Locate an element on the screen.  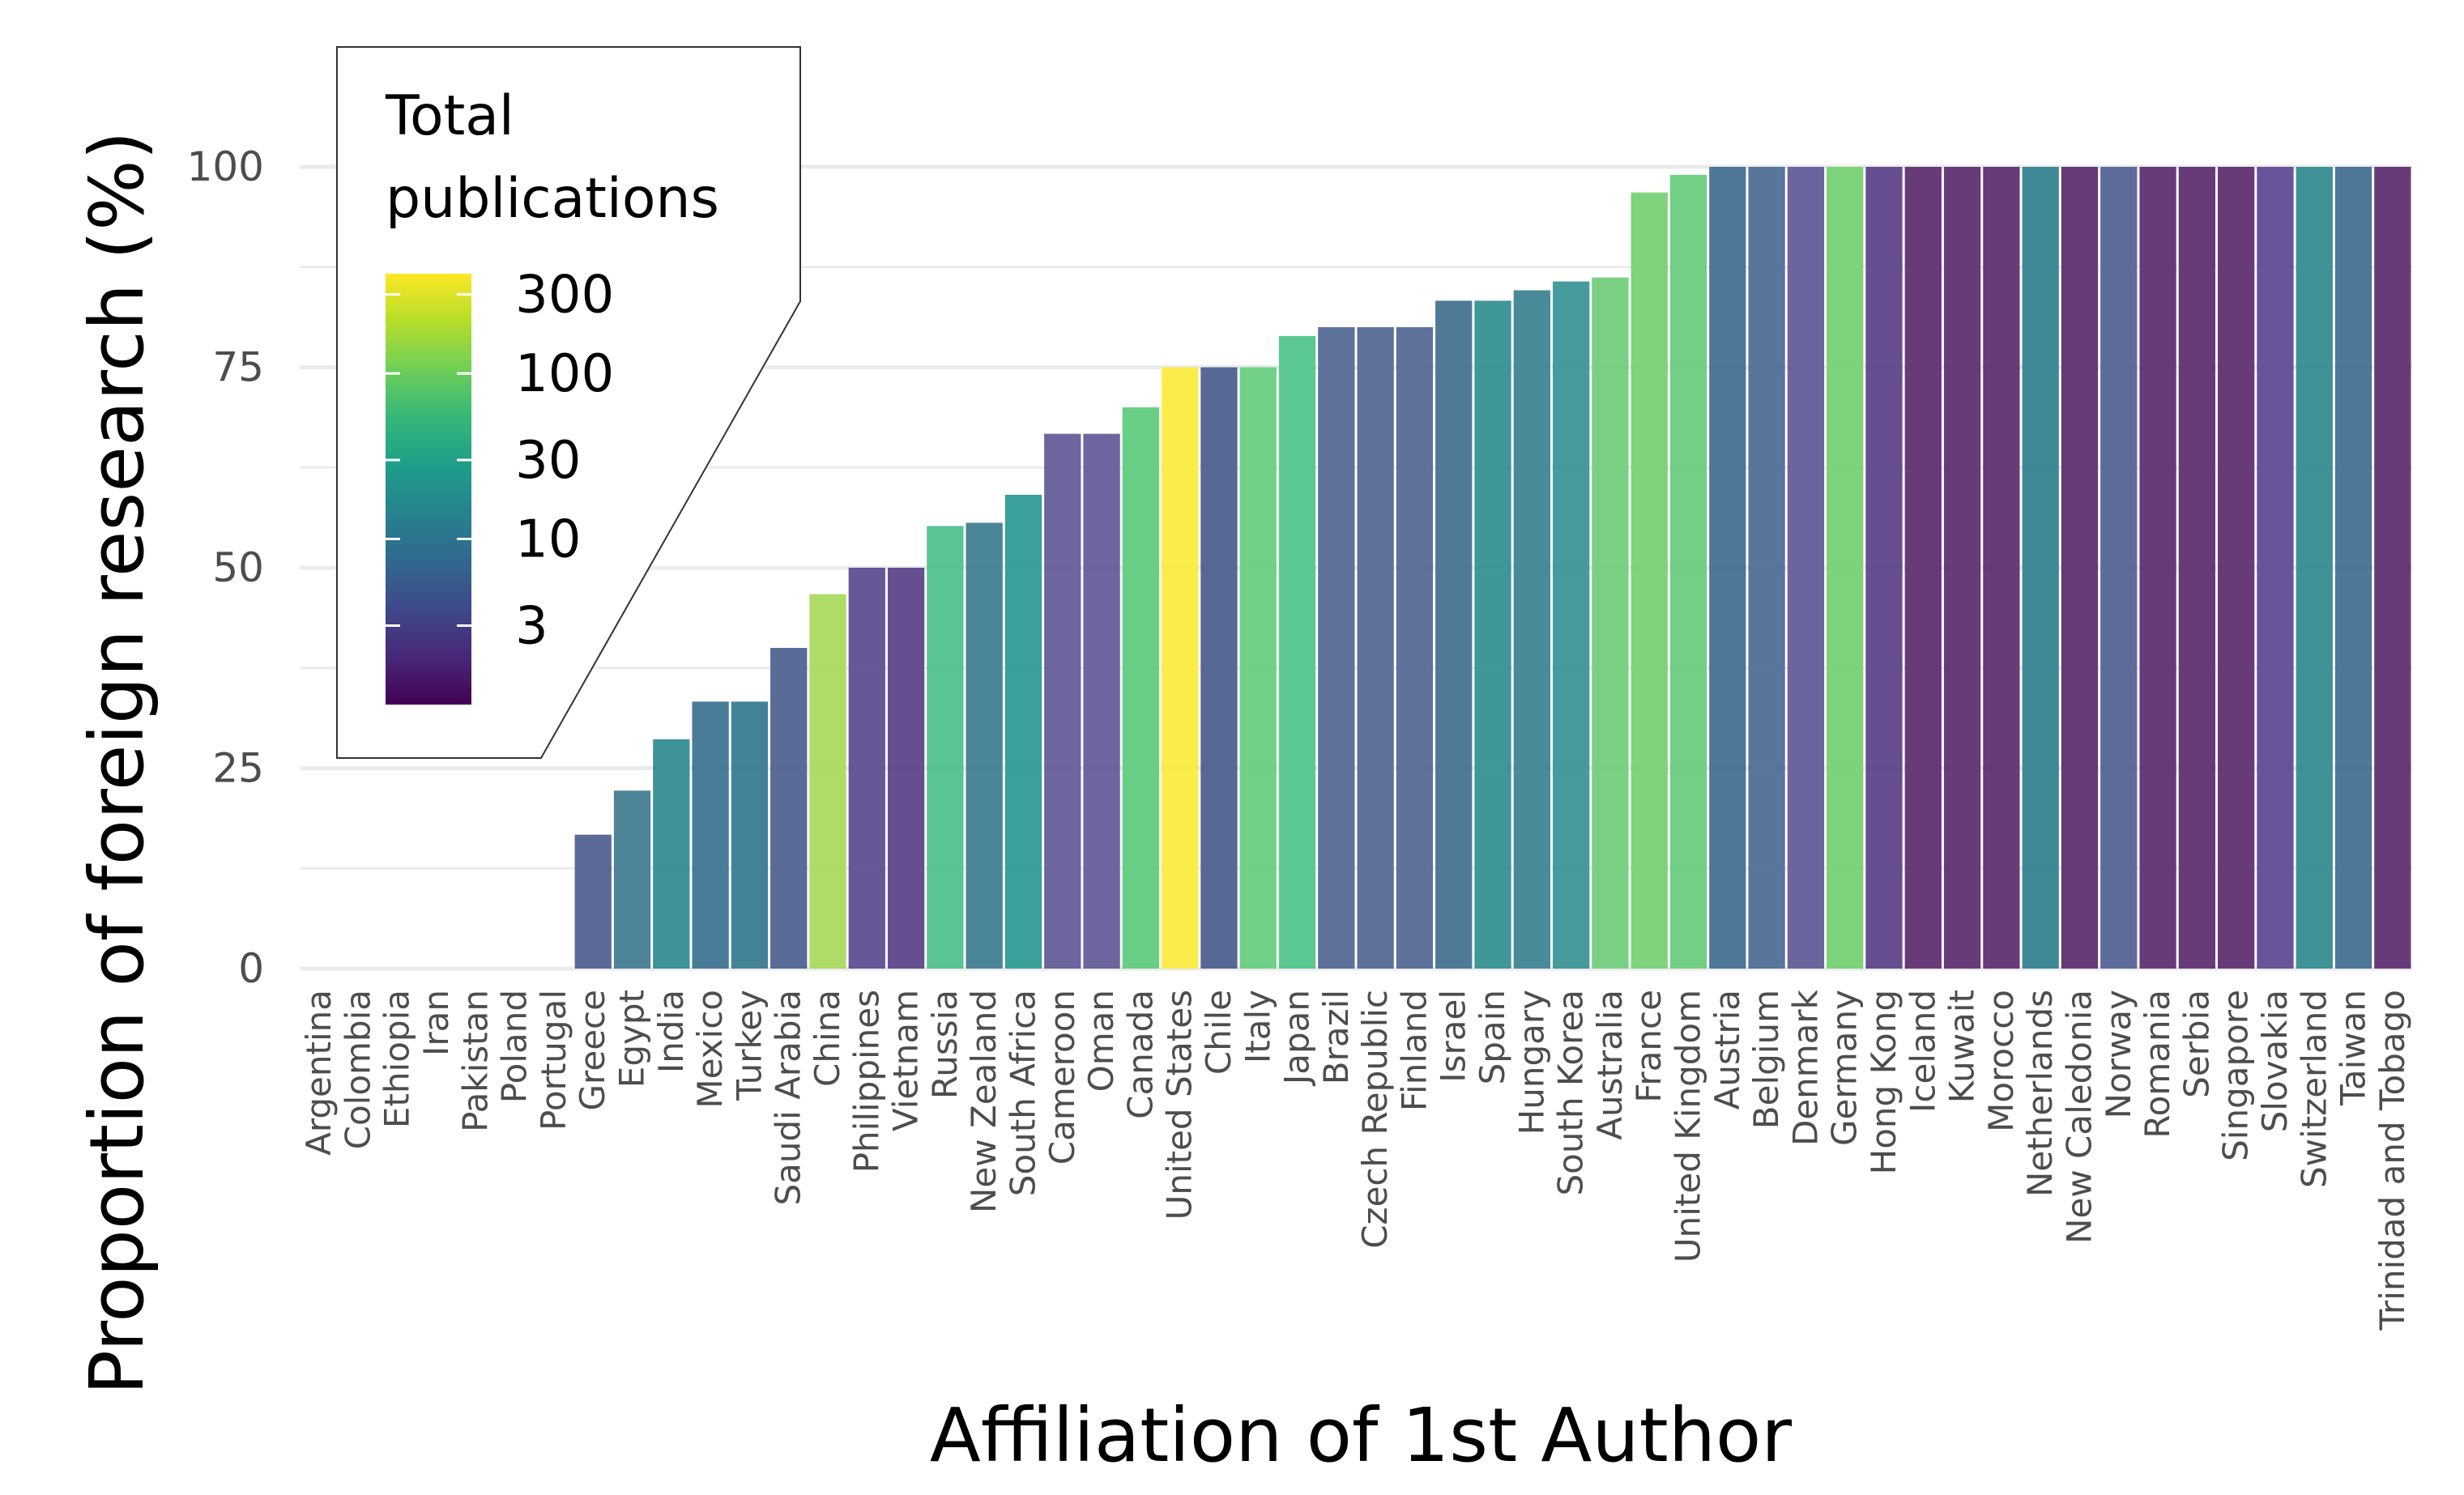
x-tick-label: Turkey is located at coordinates (749, 1045).